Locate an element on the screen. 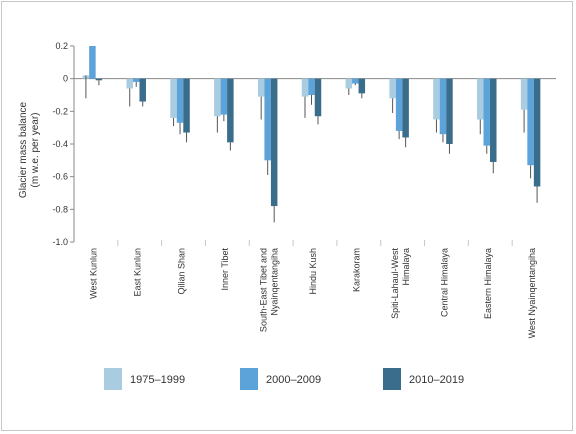 This screenshot has height=434, width=576. y-tick-label: -0.6 is located at coordinates (60, 177).